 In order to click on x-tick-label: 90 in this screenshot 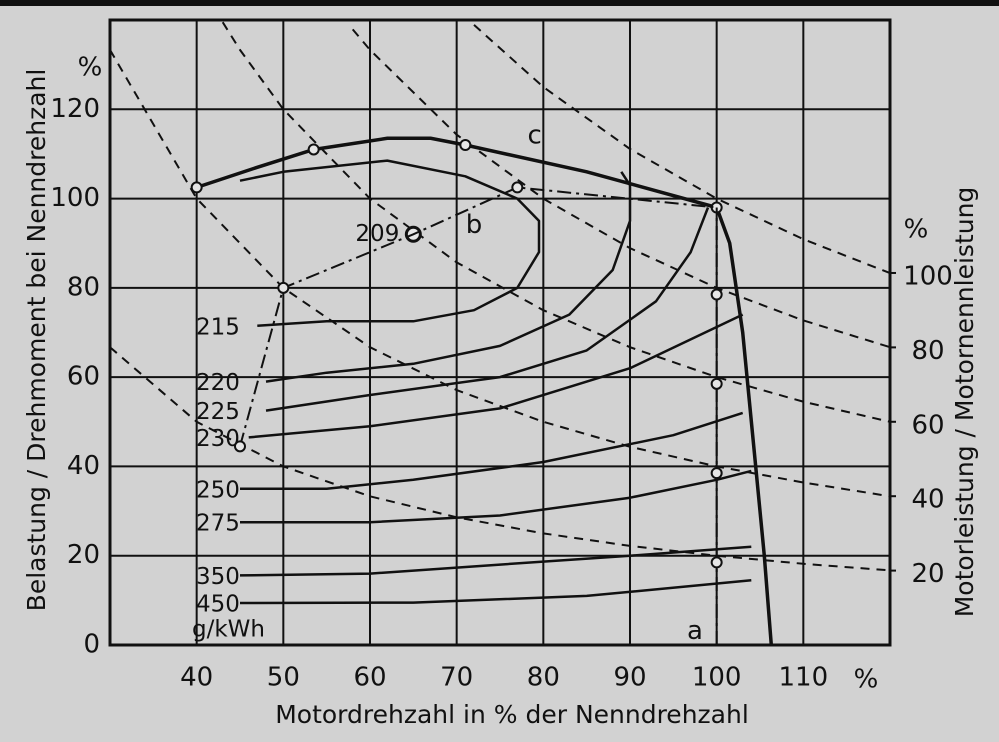, I will do `click(629, 678)`.